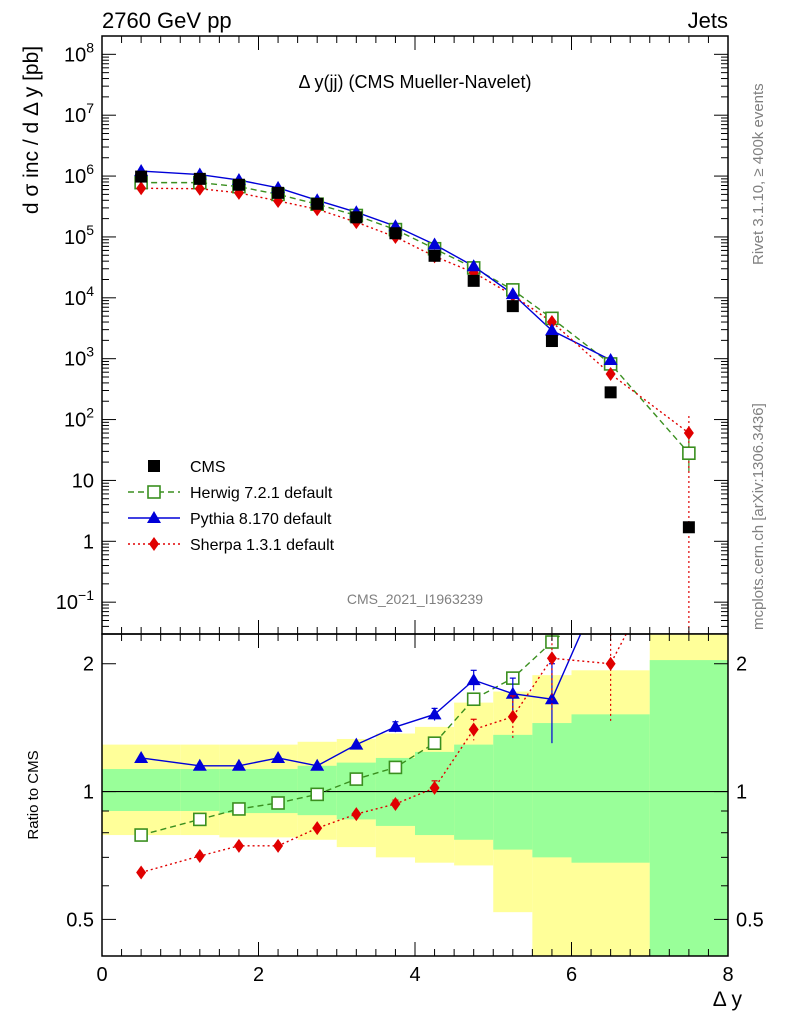  I want to click on y-tick-label: 10⁴, so click(79, 296).